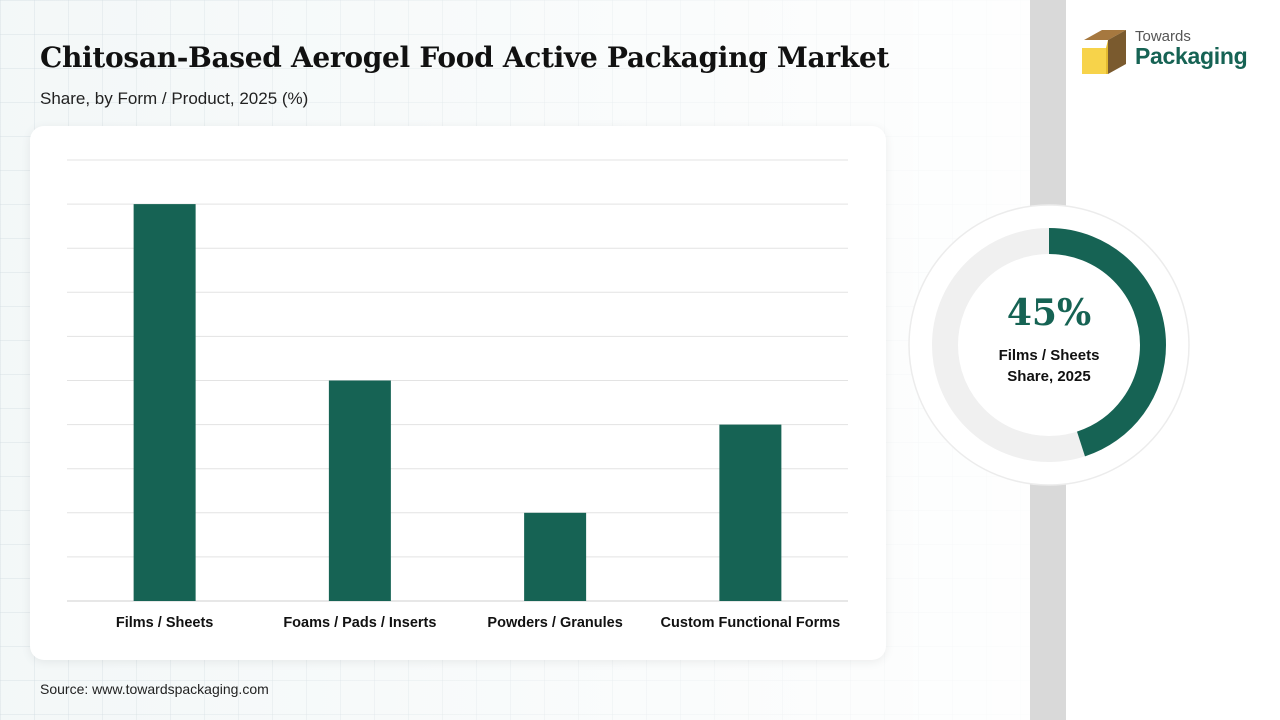 The width and height of the screenshot is (1280, 720). Describe the element at coordinates (154, 689) in the screenshot. I see `source-note: Source: www.towardspackaging.com` at that location.